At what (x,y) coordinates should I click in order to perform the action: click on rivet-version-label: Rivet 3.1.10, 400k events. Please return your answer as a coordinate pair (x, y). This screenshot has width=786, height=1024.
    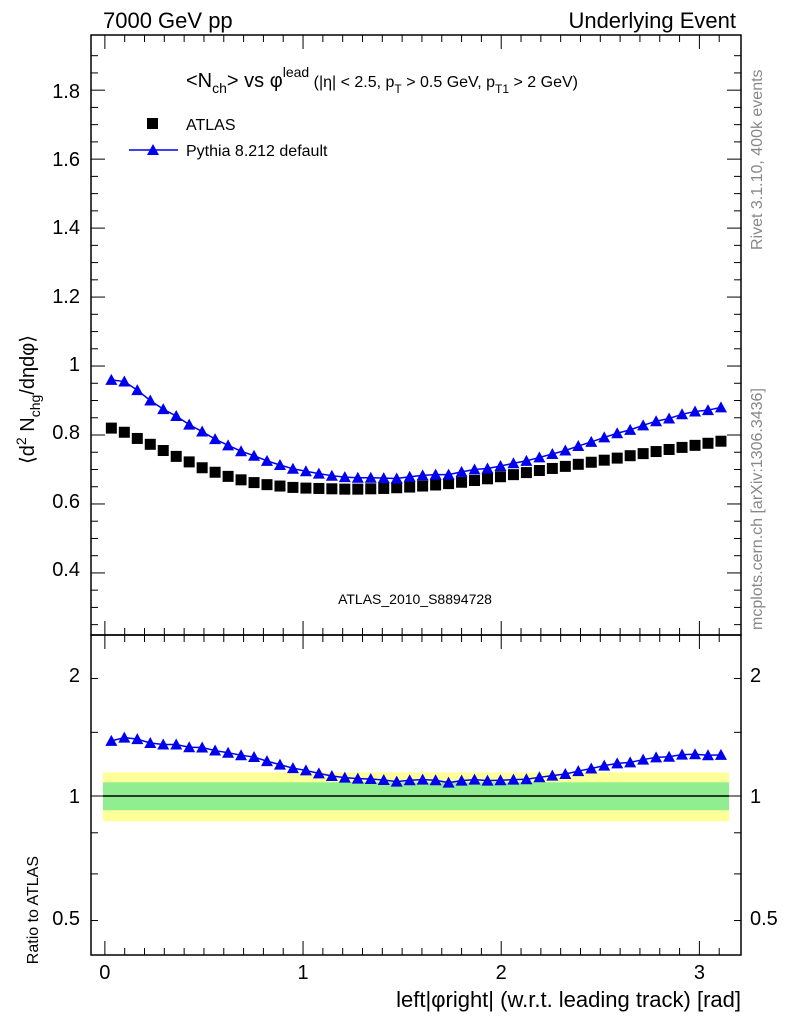
    Looking at the image, I should click on (757, 159).